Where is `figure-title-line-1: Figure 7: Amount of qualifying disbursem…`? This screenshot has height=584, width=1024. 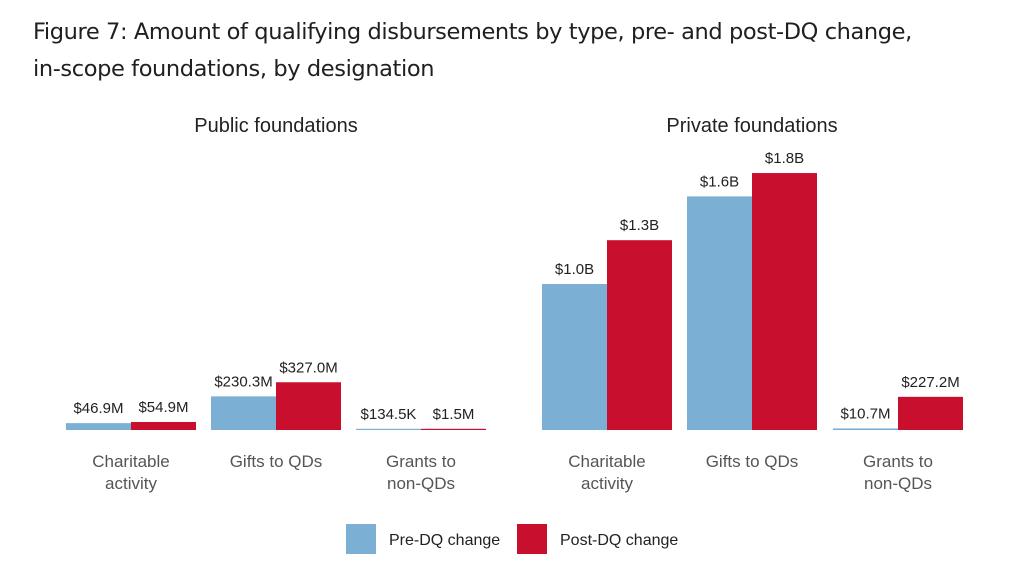 figure-title-line-1: Figure 7: Amount of qualifying disbursem… is located at coordinates (472, 32).